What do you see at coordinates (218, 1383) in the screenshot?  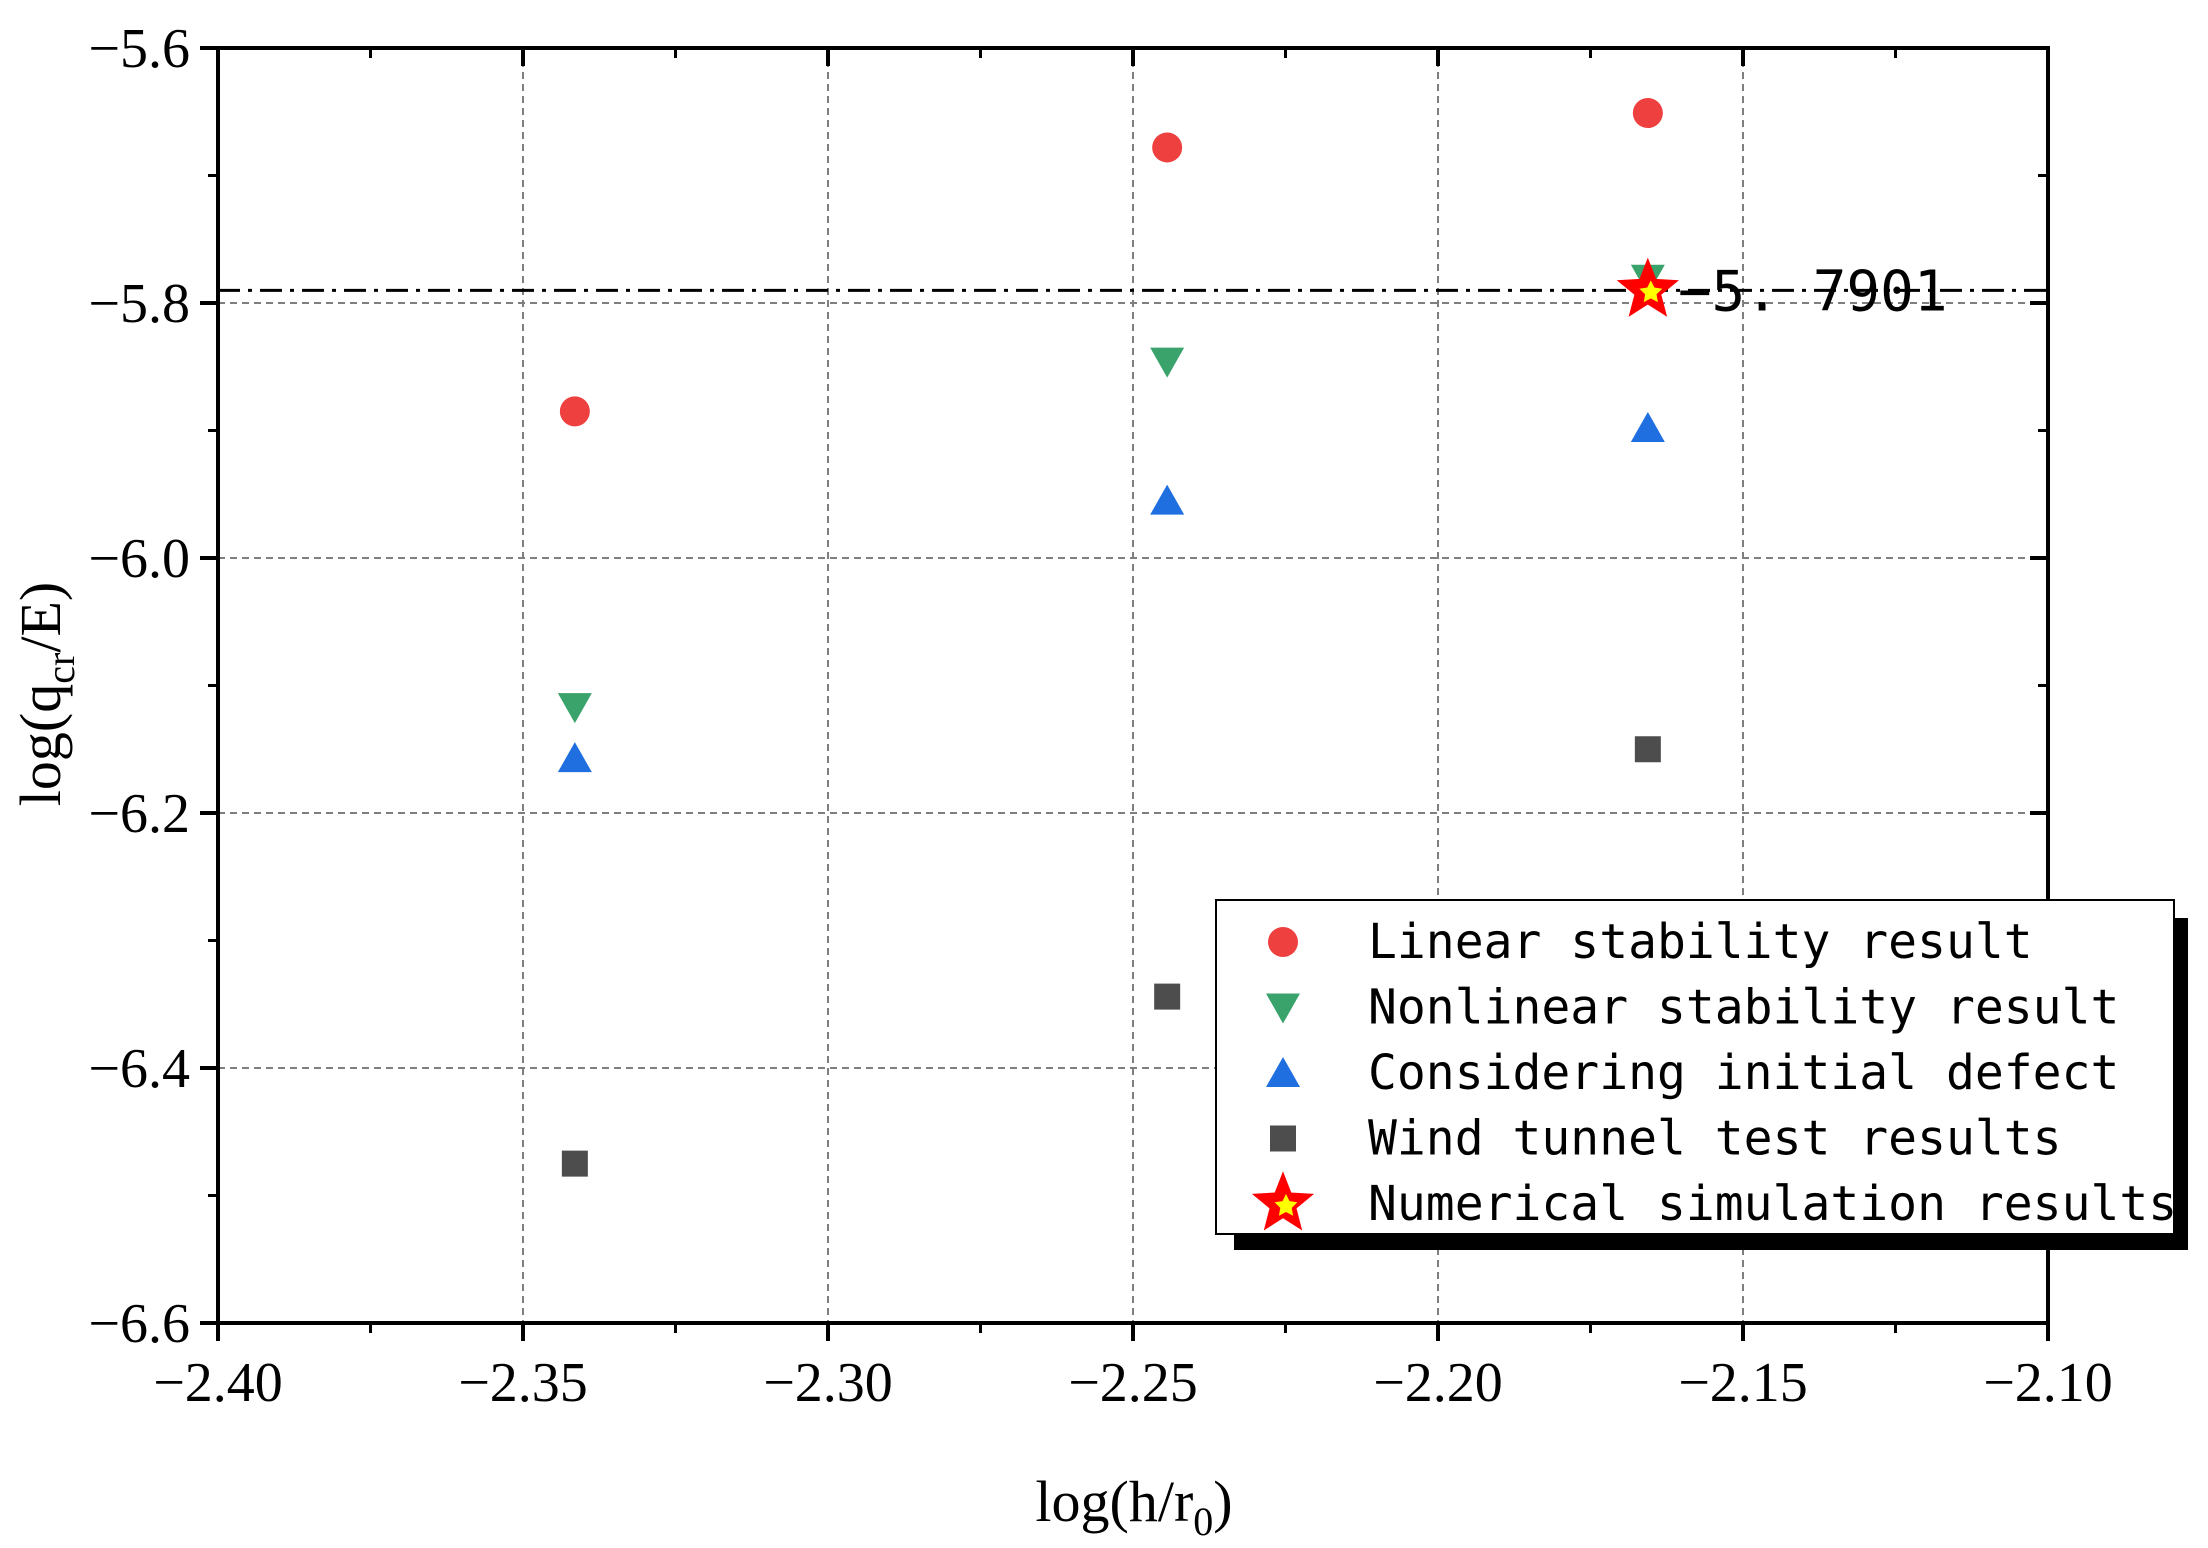 I see `x-tick-label: −2.40` at bounding box center [218, 1383].